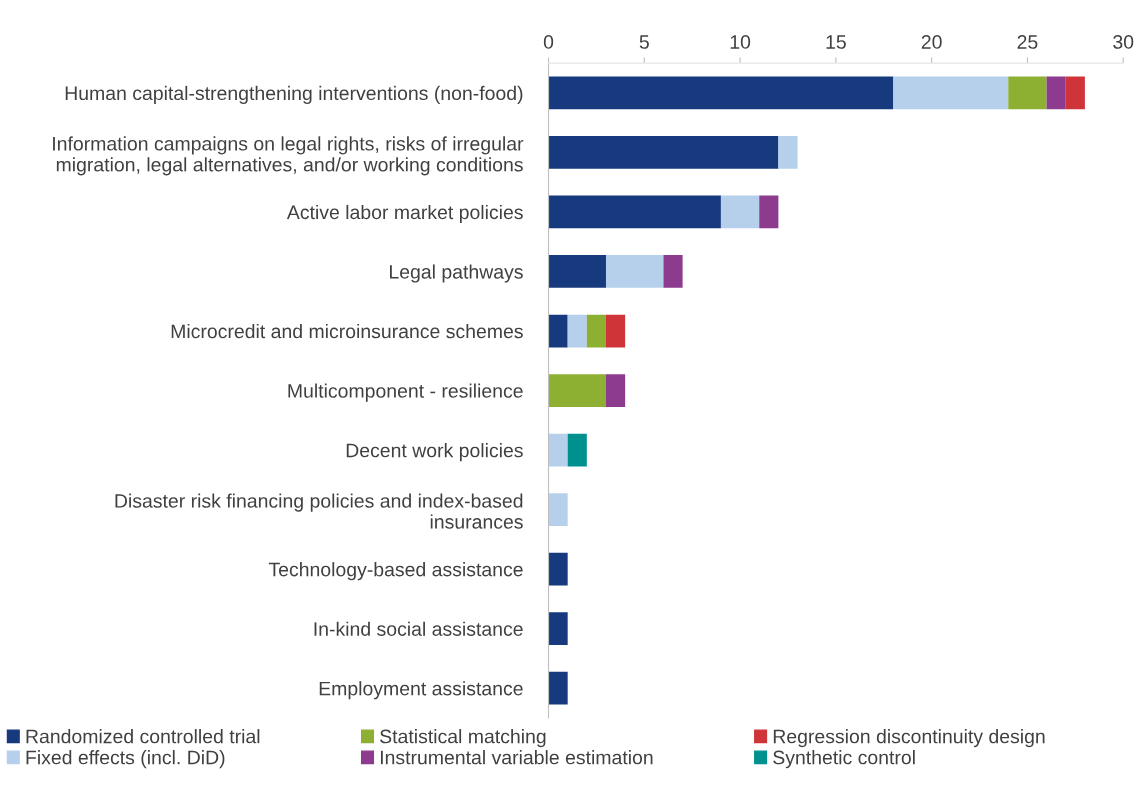  What do you see at coordinates (319, 511) in the screenshot?
I see `y-tick-label: Disaster risk financing policies and index-based insurances` at bounding box center [319, 511].